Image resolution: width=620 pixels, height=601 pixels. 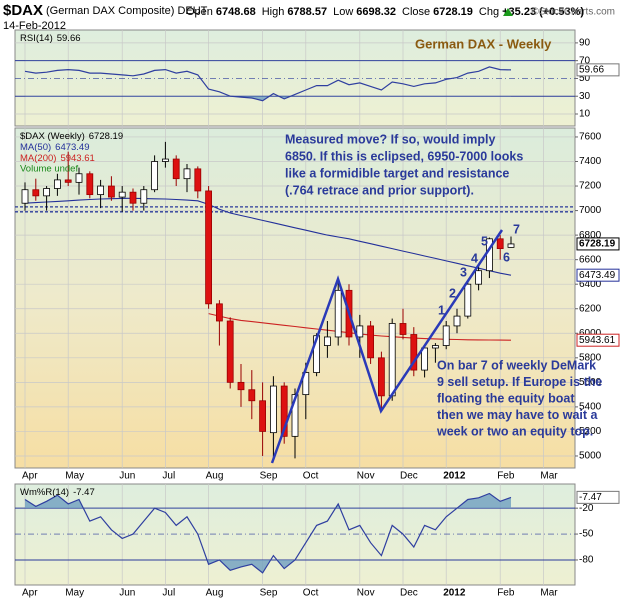 I want to click on setup-count: 2, so click(x=452, y=293).